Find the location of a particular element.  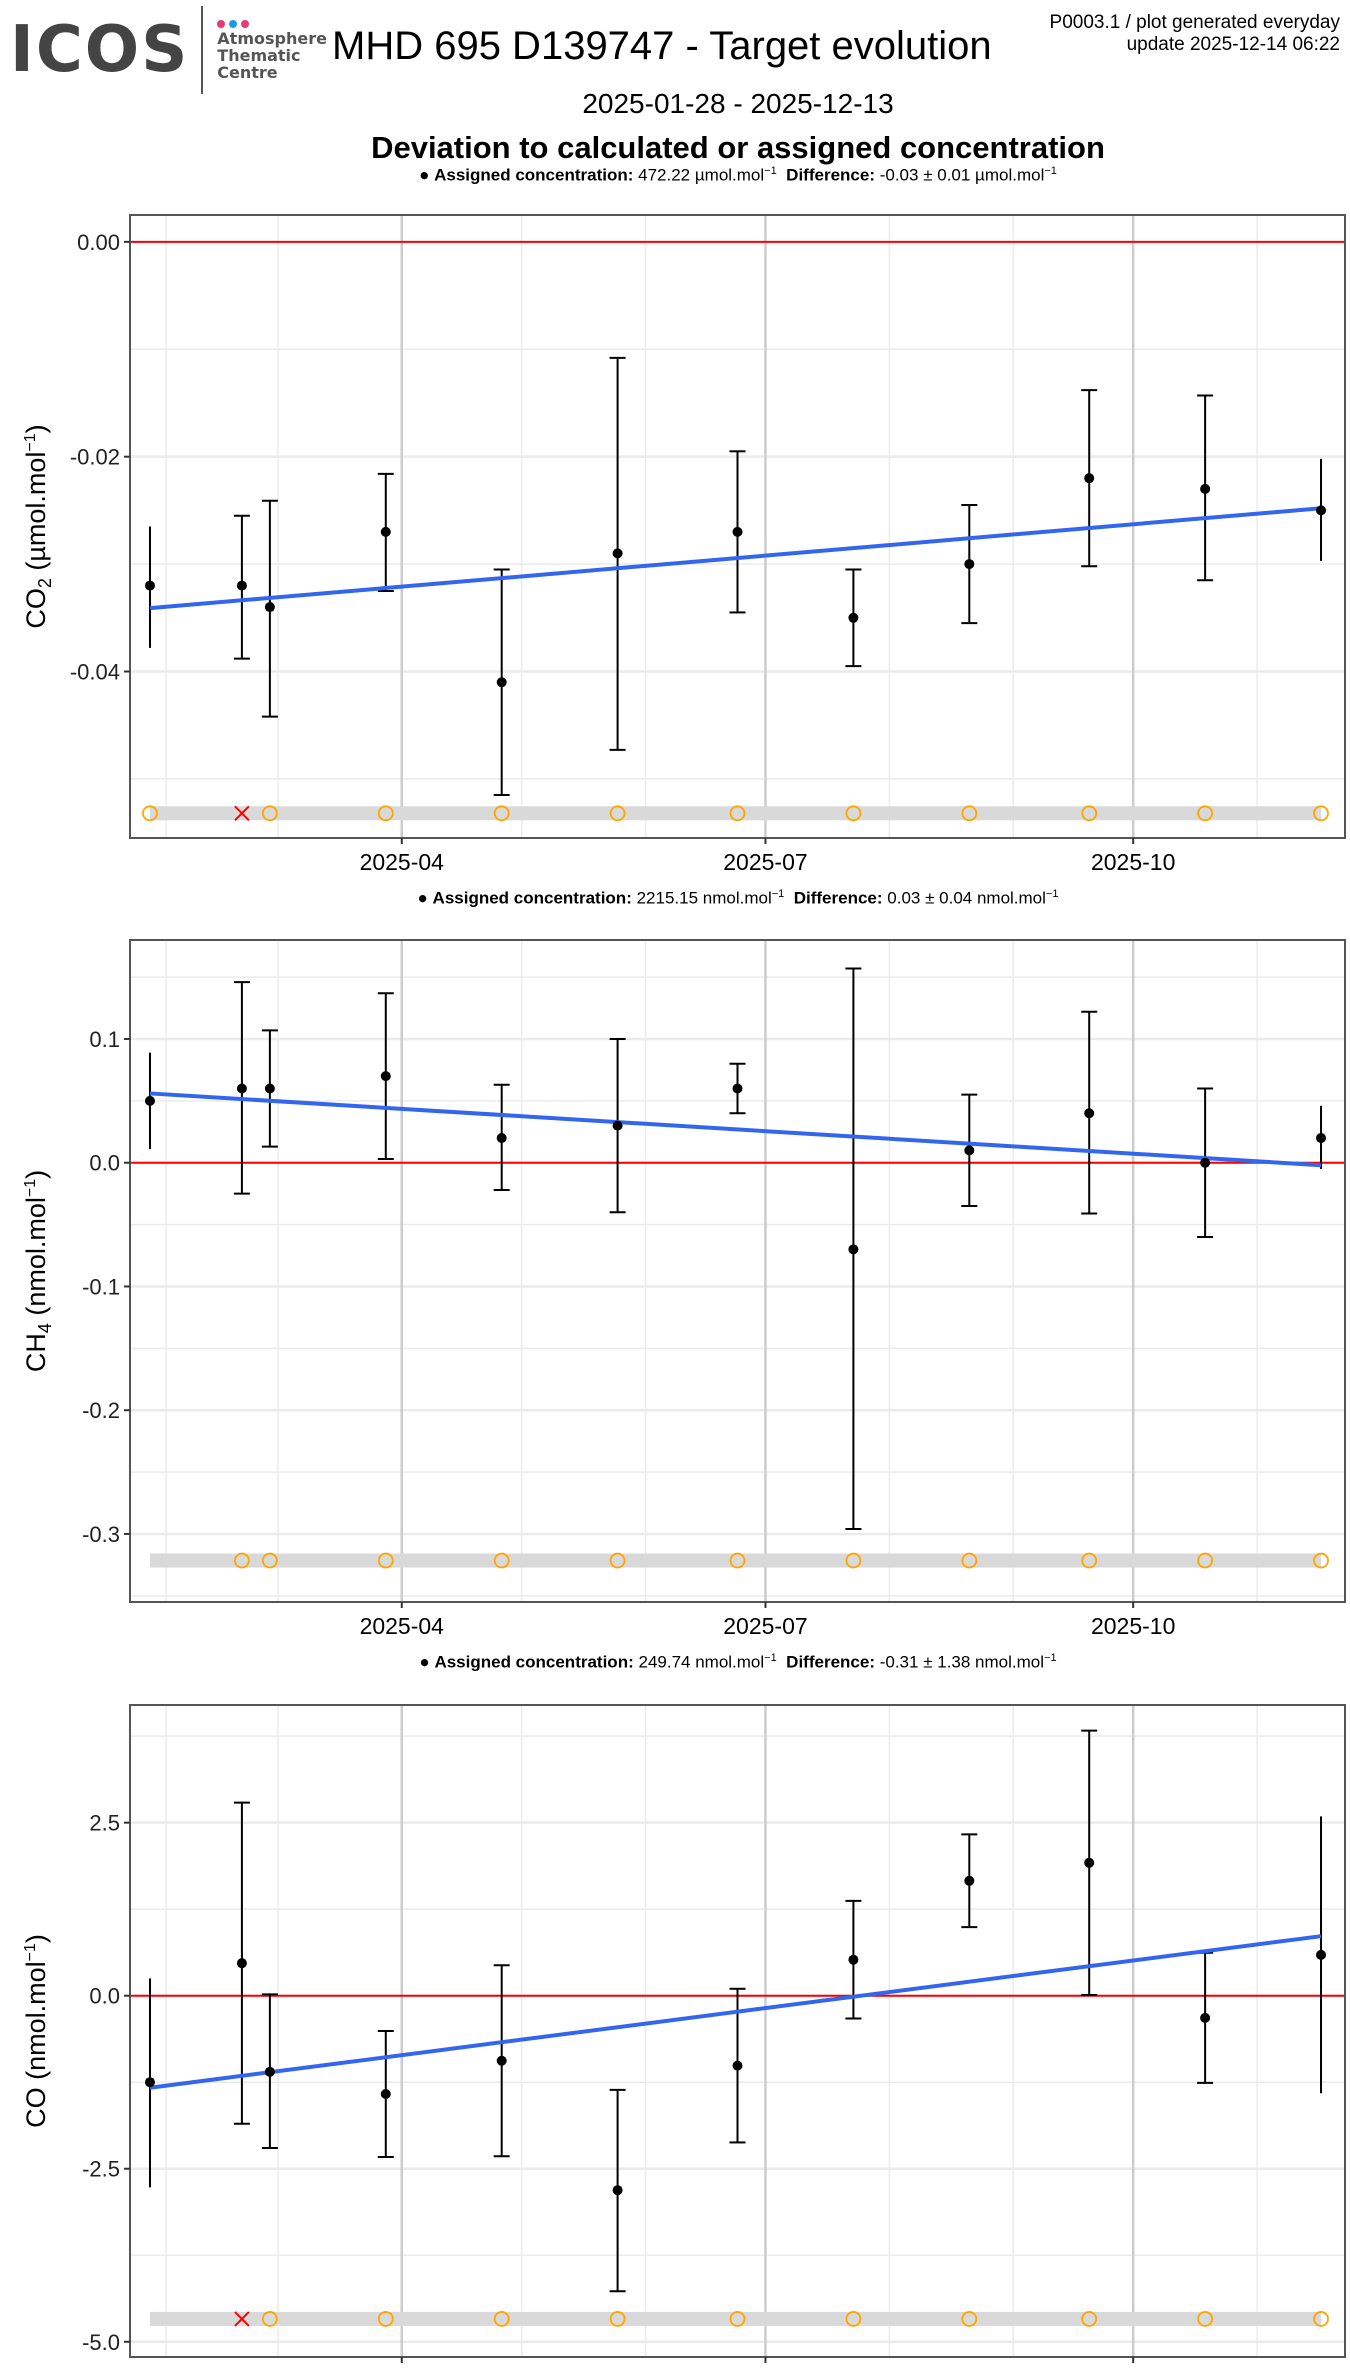

logo-subtitle: Atmosphere Thematic Centre is located at coordinates (272, 50).